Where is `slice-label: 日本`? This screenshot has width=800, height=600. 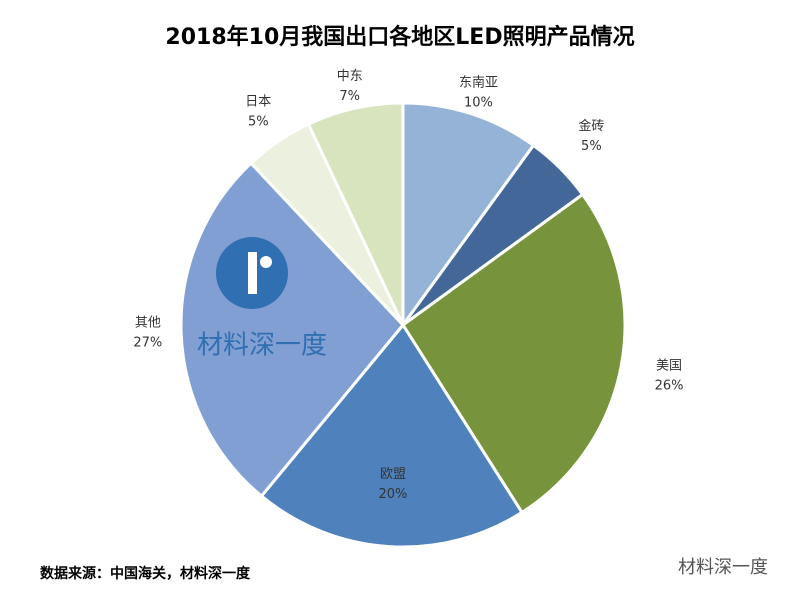 slice-label: 日本 is located at coordinates (258, 102).